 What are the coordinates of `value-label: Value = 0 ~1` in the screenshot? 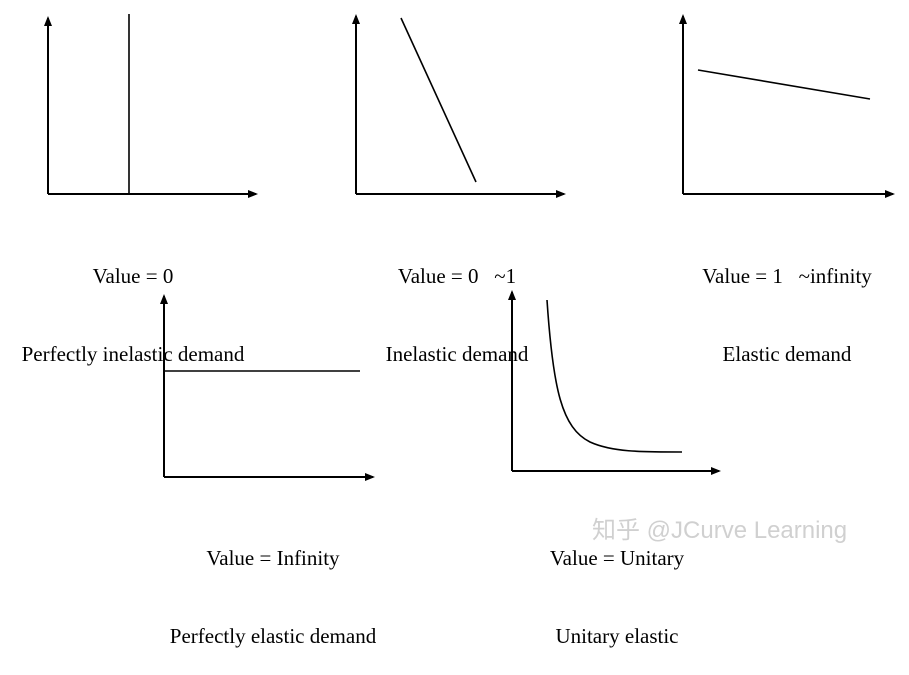 It's located at (457, 276).